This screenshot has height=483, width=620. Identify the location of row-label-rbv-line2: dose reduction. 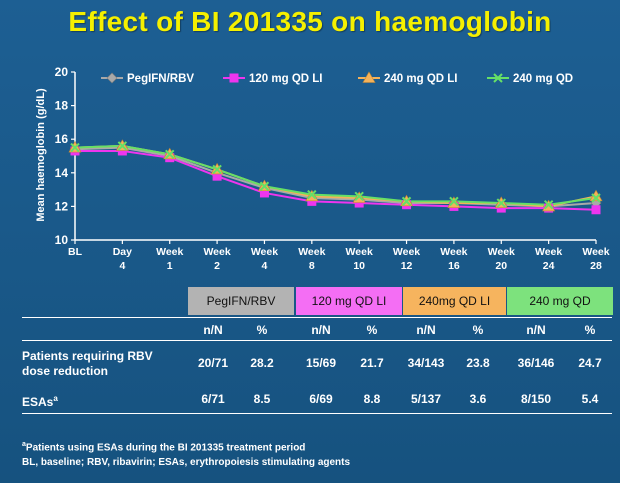
(65, 371).